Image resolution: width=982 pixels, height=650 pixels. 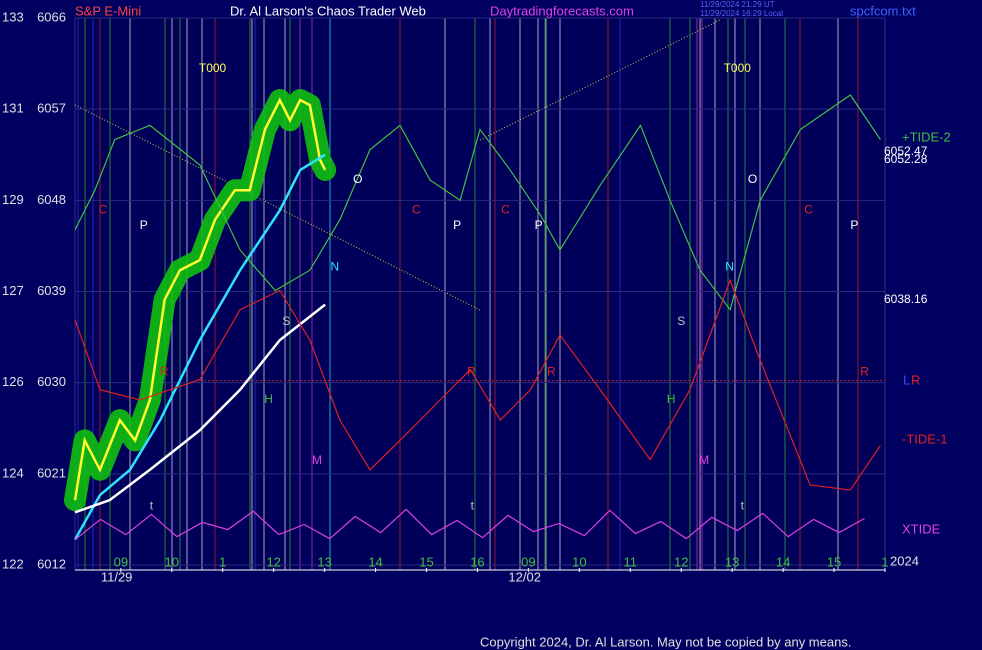 What do you see at coordinates (51, 199) in the screenshot?
I see `y-tick-label: 6048` at bounding box center [51, 199].